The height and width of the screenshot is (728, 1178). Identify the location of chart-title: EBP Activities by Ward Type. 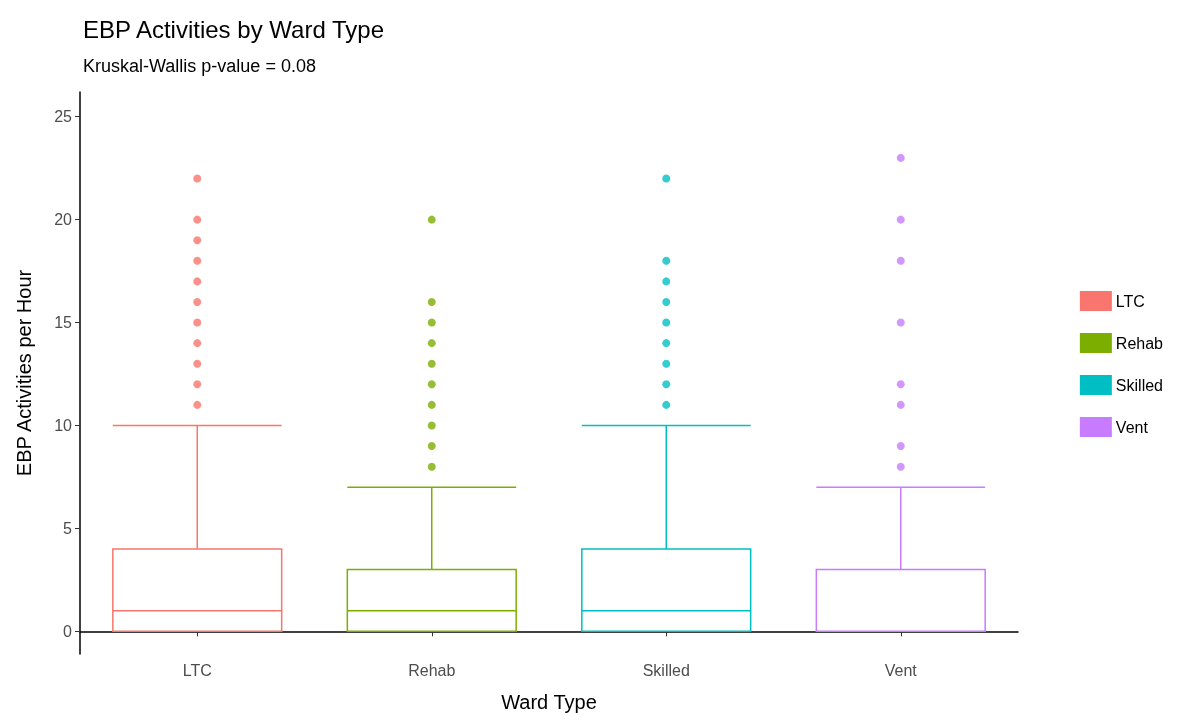
(234, 29).